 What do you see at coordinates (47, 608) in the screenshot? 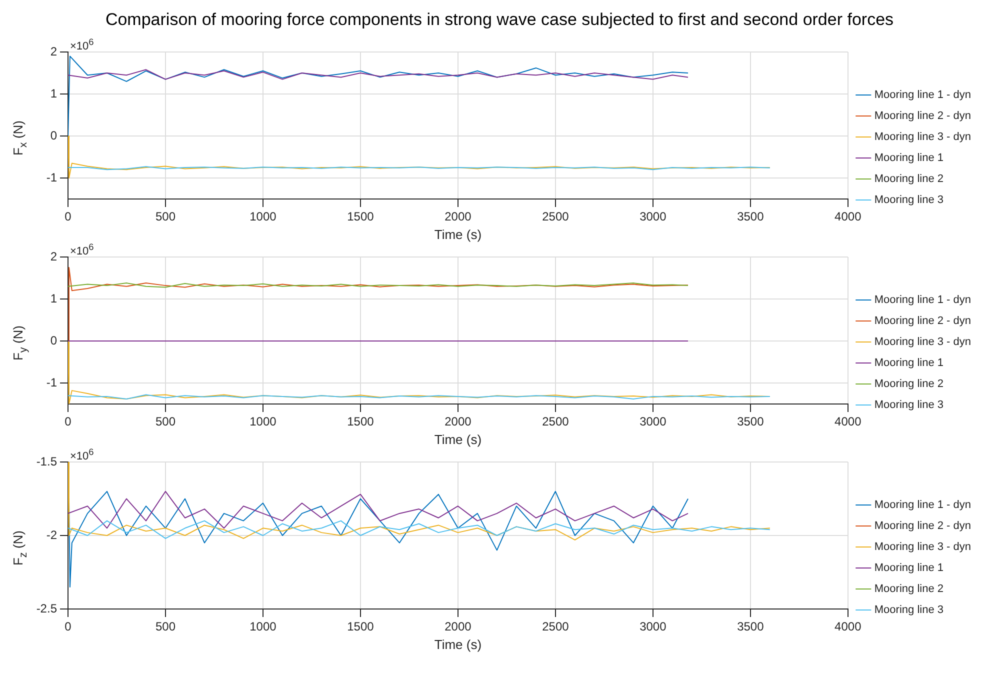
I see `y-tick-label: -2.5` at bounding box center [47, 608].